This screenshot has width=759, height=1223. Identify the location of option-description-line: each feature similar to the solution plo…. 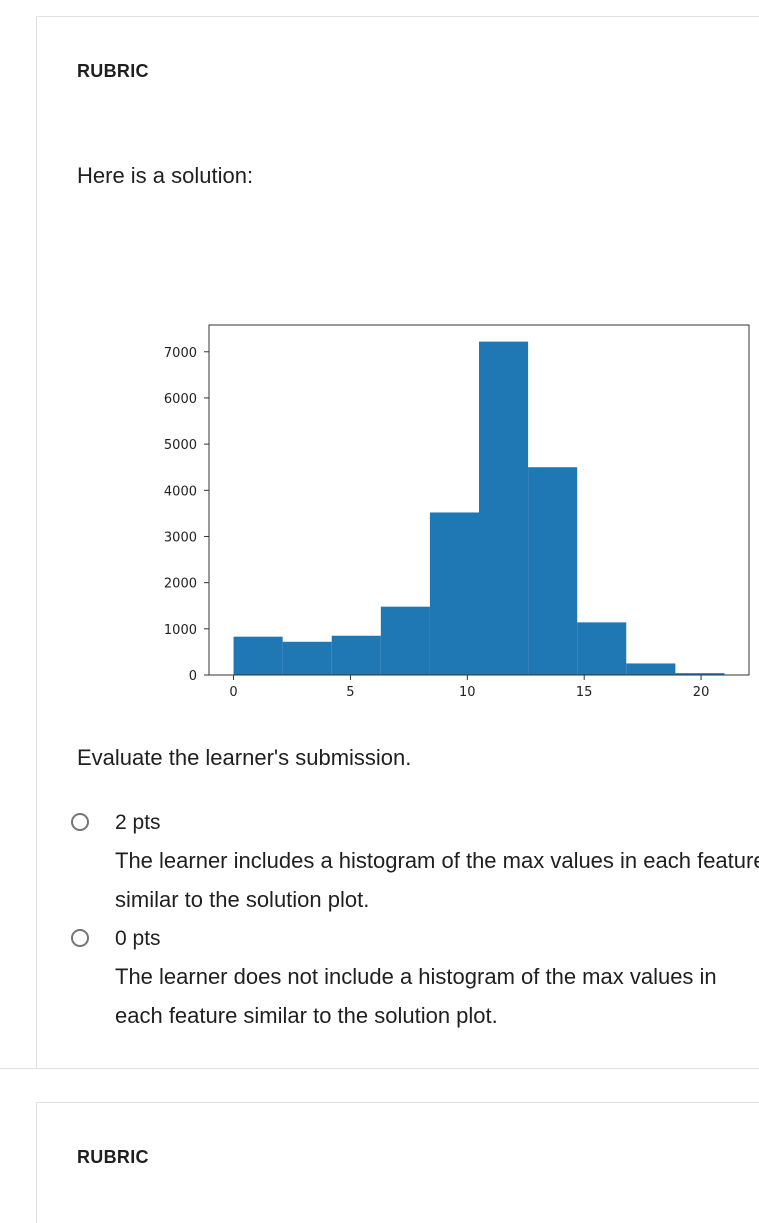
(306, 1015).